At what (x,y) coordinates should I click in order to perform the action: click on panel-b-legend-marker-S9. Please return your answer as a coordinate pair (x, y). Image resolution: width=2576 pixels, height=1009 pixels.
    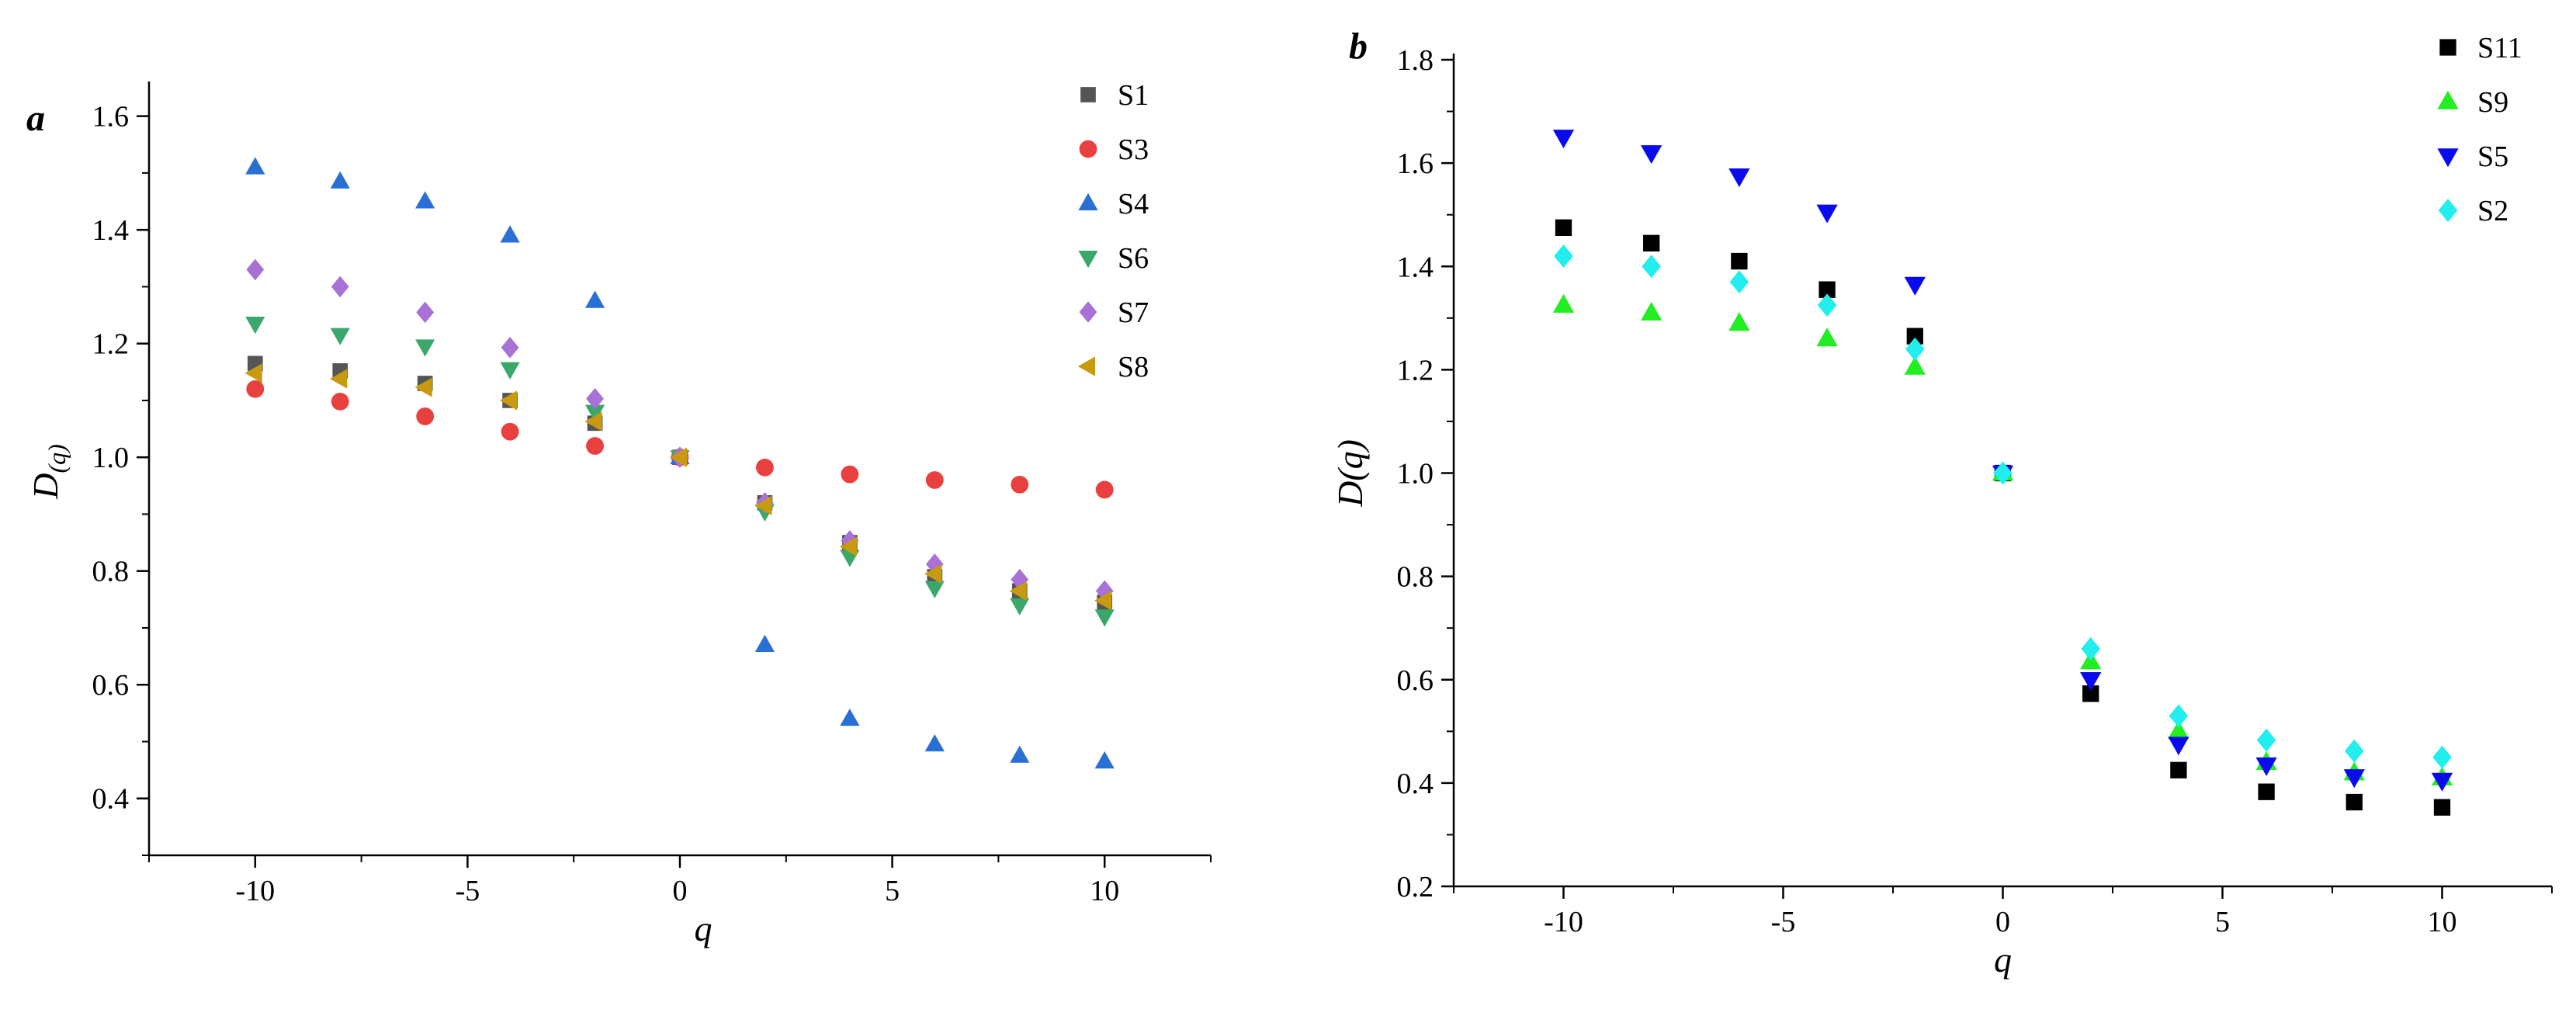
    Looking at the image, I should click on (2448, 100).